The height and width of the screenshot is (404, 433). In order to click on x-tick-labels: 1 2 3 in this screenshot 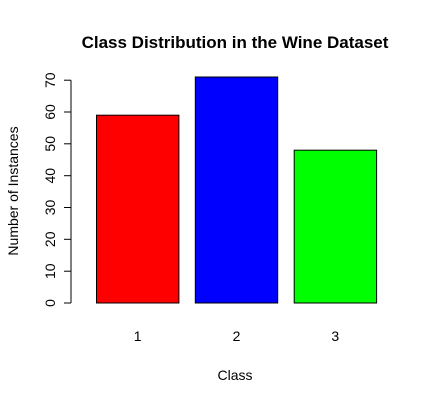, I will do `click(237, 336)`.